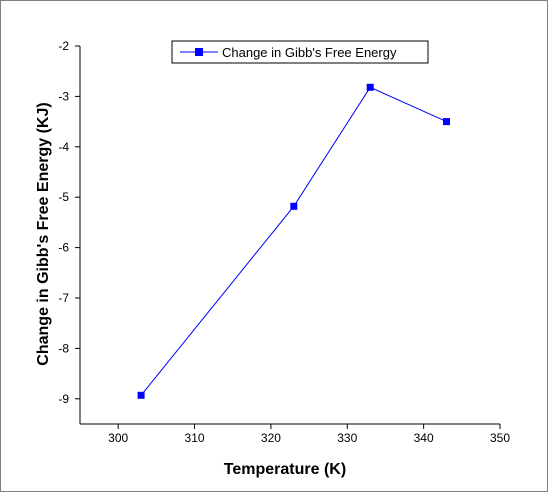 The image size is (548, 492). Describe the element at coordinates (271, 438) in the screenshot. I see `x-tick-label: 320` at that location.